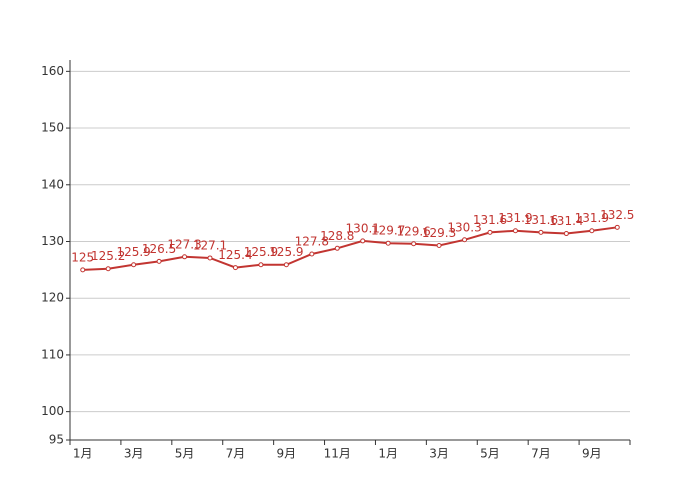  Describe the element at coordinates (464, 227) in the screenshot. I see `value-label: 130.3` at that location.